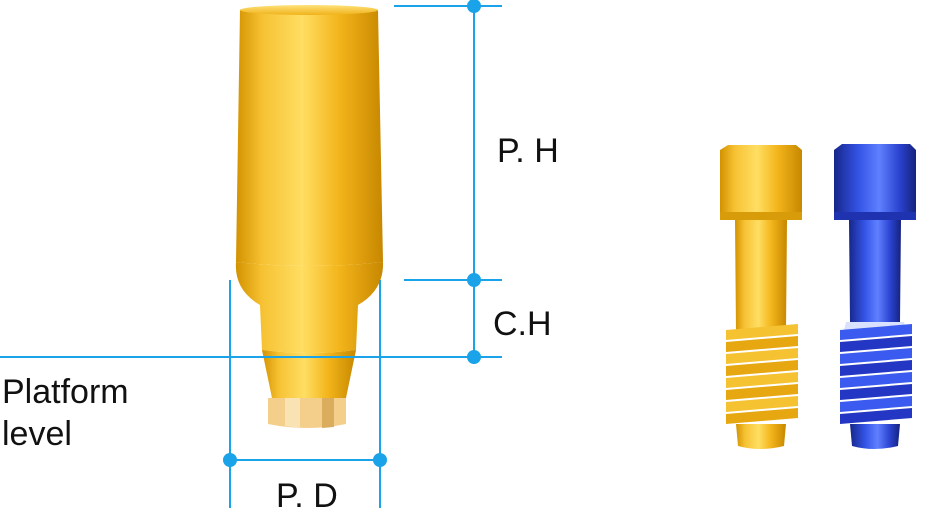 This screenshot has height=518, width=932. What do you see at coordinates (528, 151) in the screenshot?
I see `ph-label: P. H` at bounding box center [528, 151].